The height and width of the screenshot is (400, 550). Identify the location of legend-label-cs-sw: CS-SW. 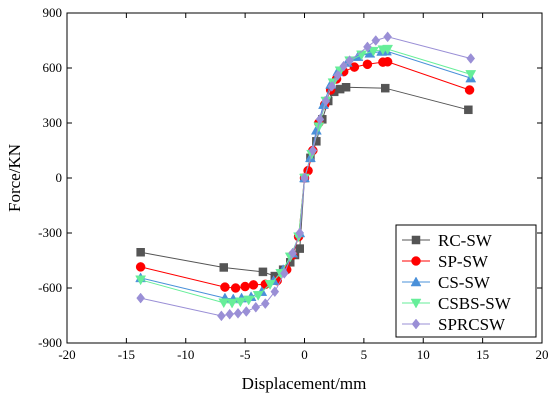
(464, 282).